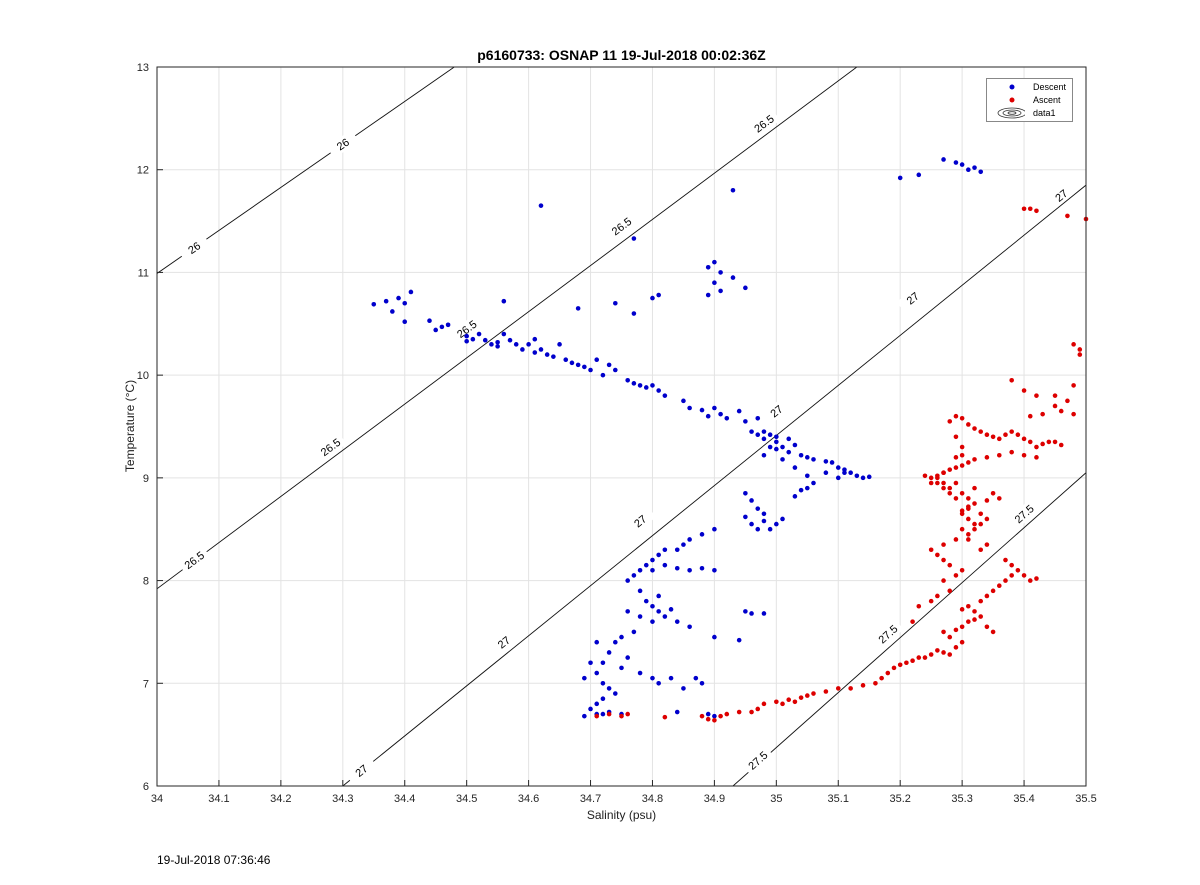 The height and width of the screenshot is (885, 1200). Describe the element at coordinates (1044, 113) in the screenshot. I see `legend-label-data1: data1` at that location.